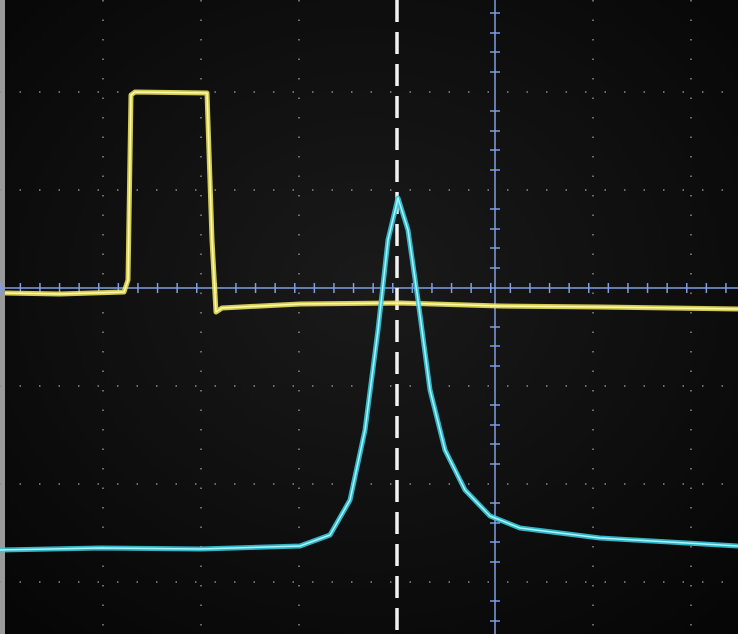 This screenshot has height=634, width=738. I want to click on vertical-ticks, so click(495, 317).